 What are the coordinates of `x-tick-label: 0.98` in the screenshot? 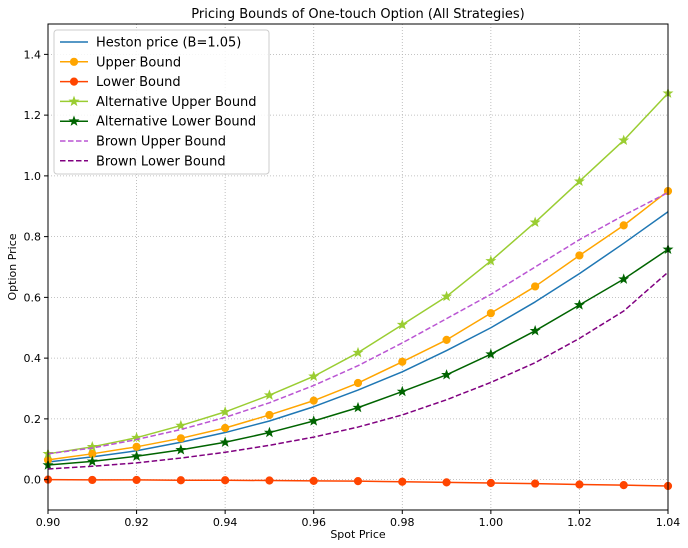 It's located at (402, 522).